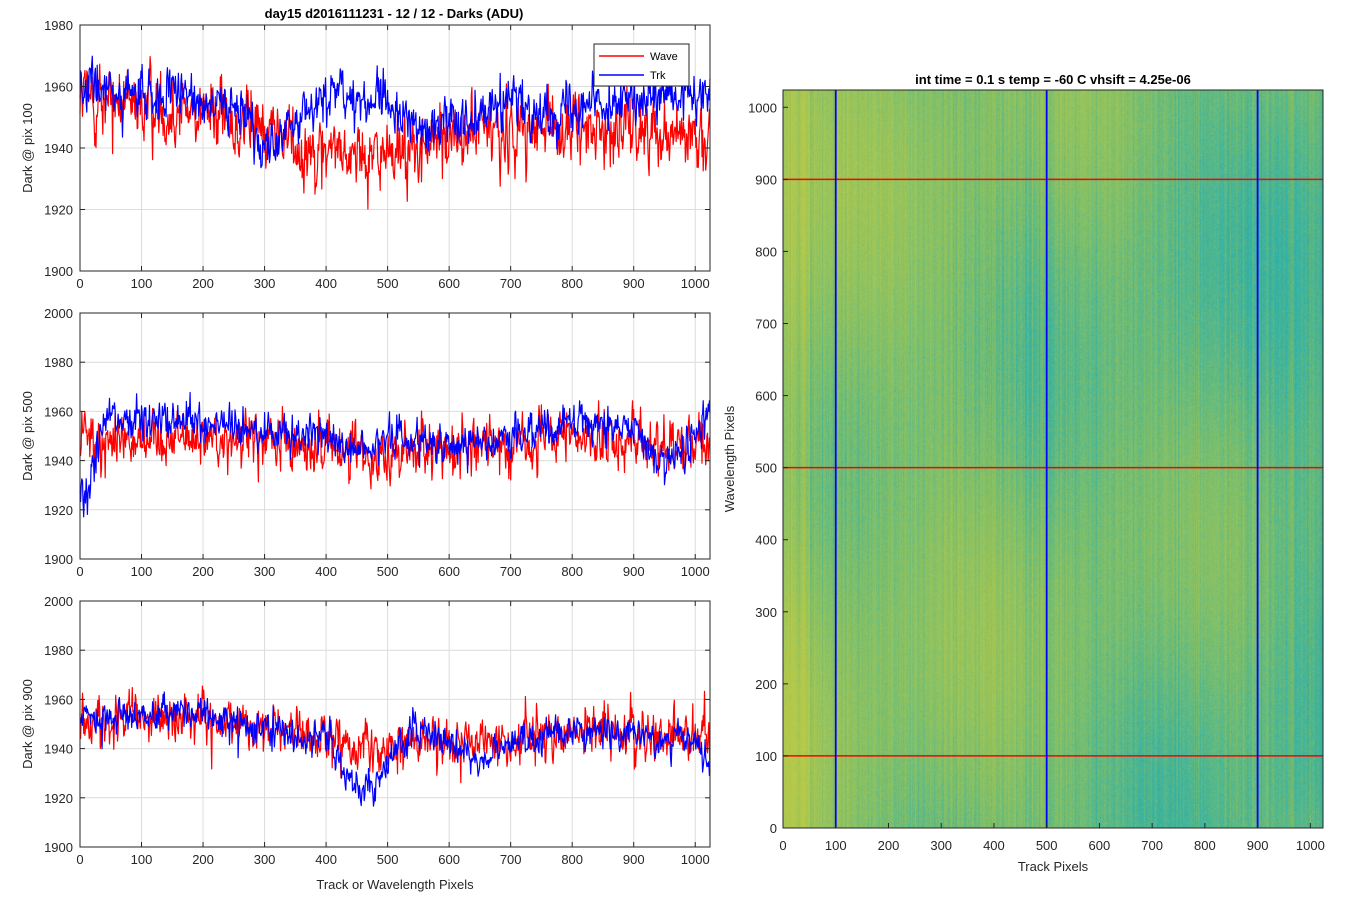  I want to click on heatmap-x-tick-label: 500, so click(1047, 845).